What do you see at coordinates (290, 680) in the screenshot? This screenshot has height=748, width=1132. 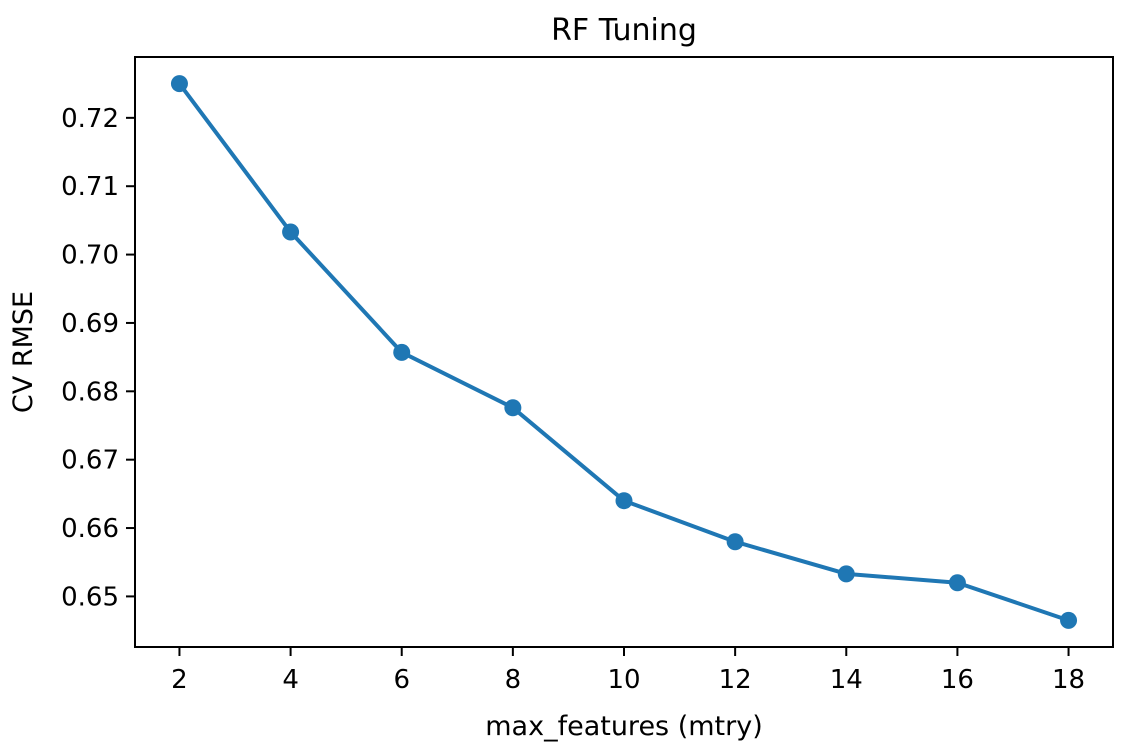 I see `x-tick-label: 4` at bounding box center [290, 680].